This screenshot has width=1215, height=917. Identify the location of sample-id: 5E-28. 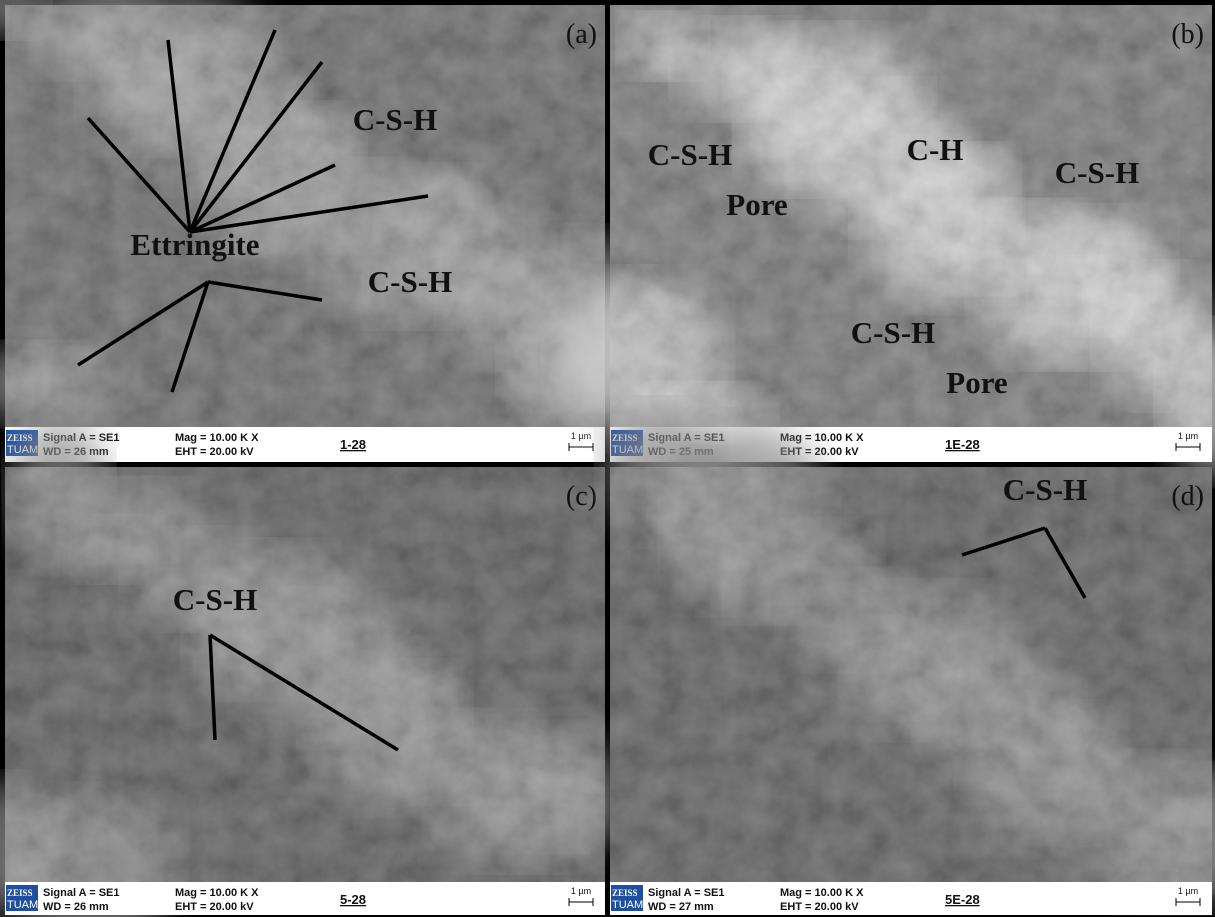
(962, 899).